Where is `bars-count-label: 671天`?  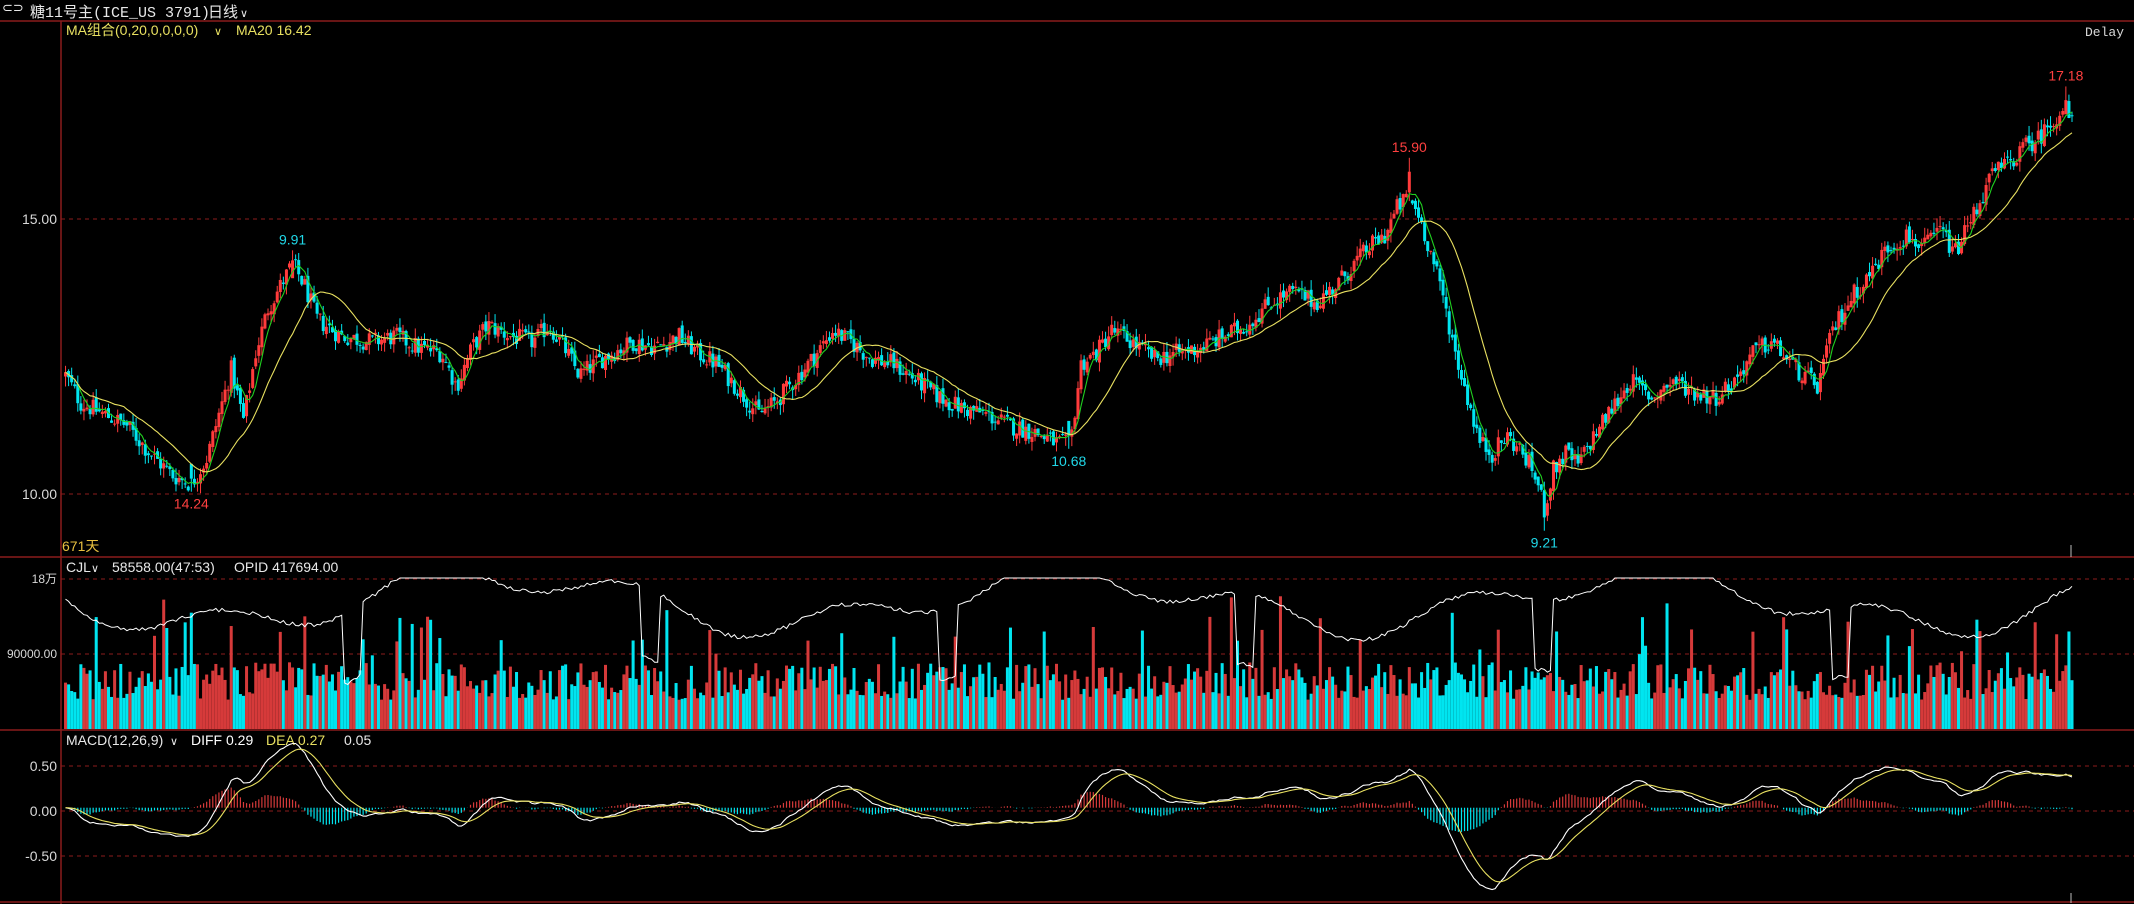
bars-count-label: 671天 is located at coordinates (80, 546).